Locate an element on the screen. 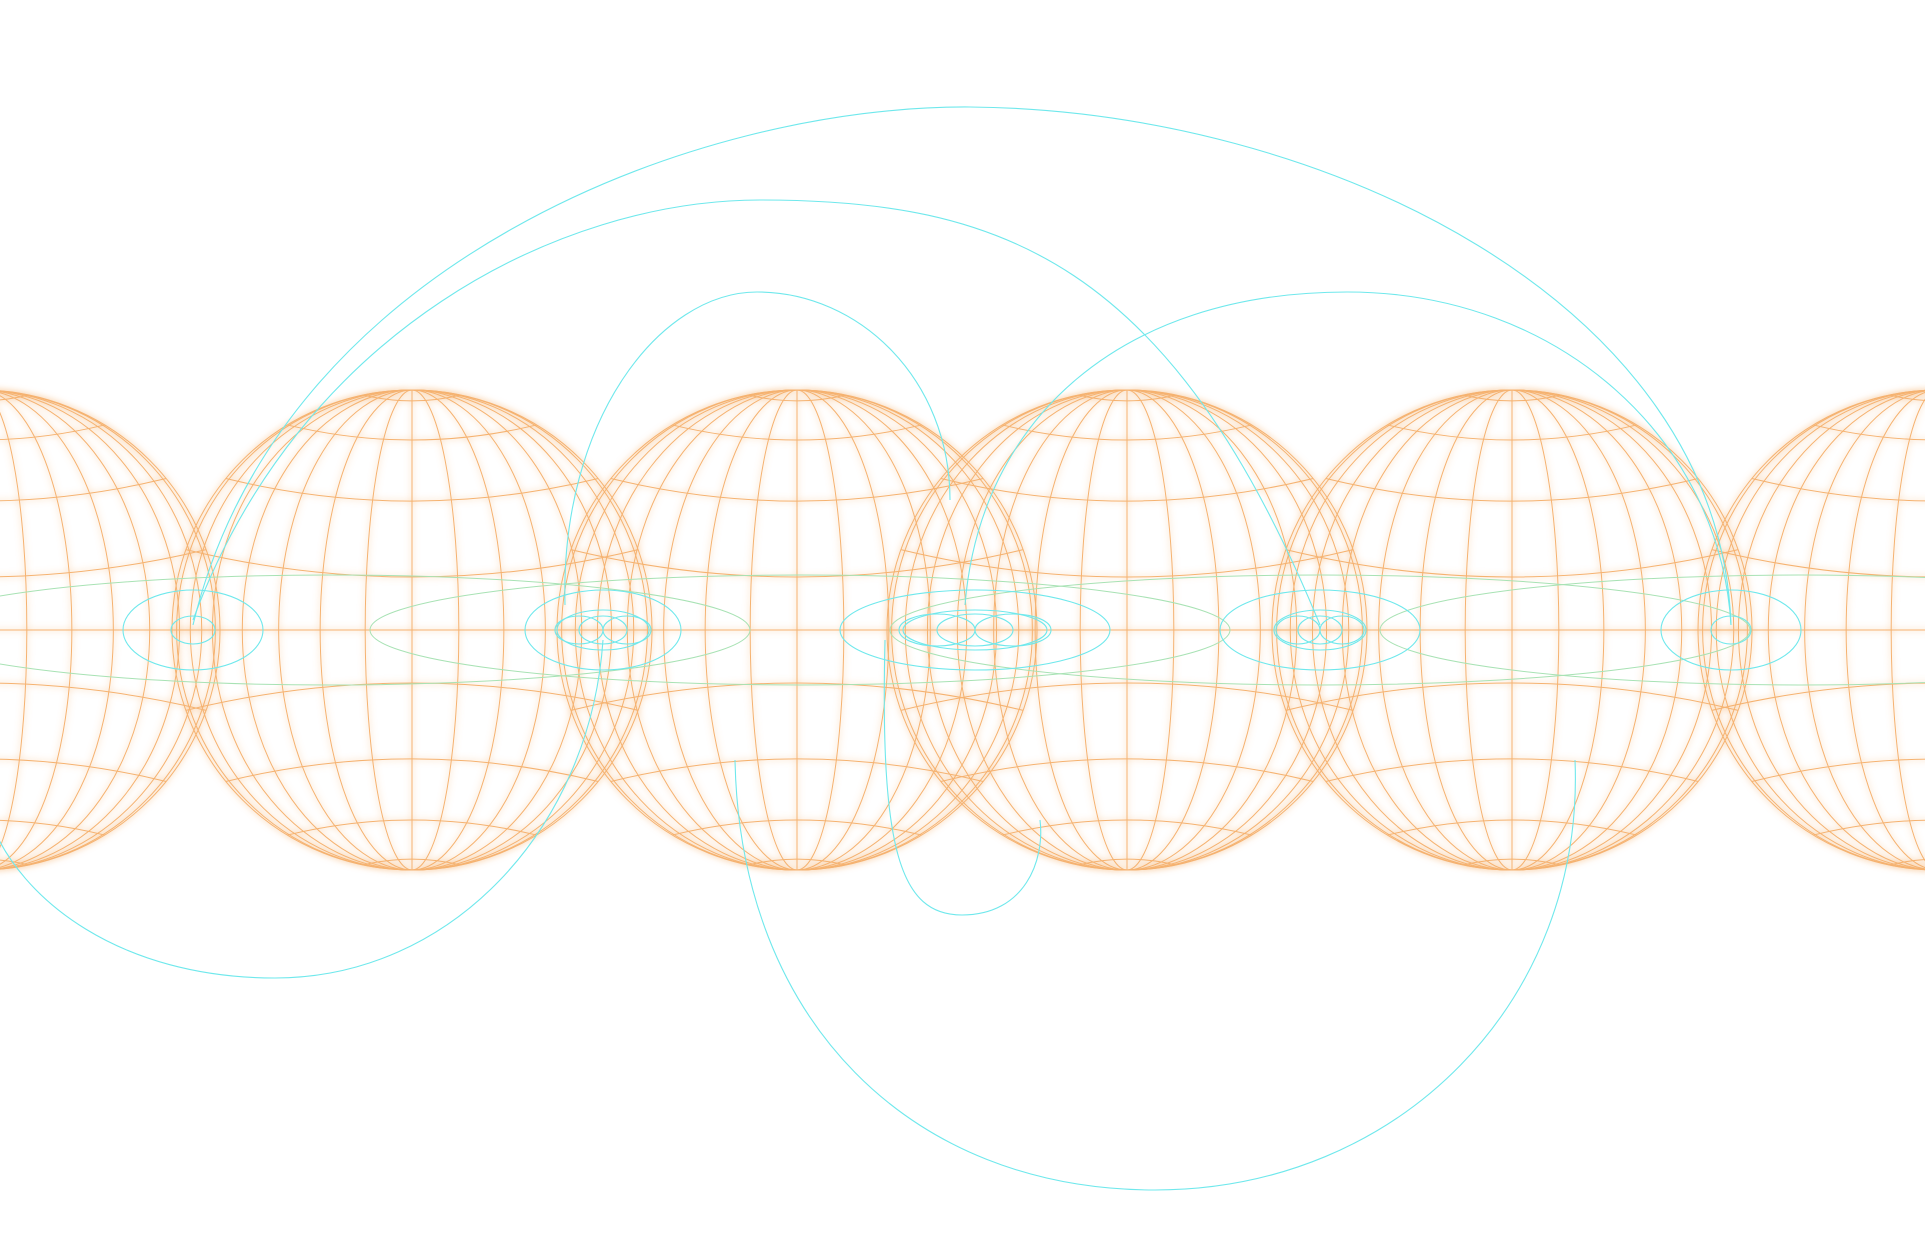 Image resolution: width=1925 pixels, height=1247 pixels. rings-layer is located at coordinates (962, 630).